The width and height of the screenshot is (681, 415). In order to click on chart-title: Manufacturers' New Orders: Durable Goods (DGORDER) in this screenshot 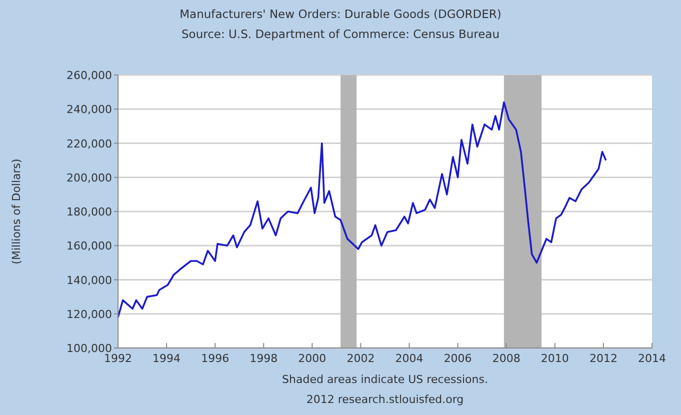, I will do `click(341, 14)`.